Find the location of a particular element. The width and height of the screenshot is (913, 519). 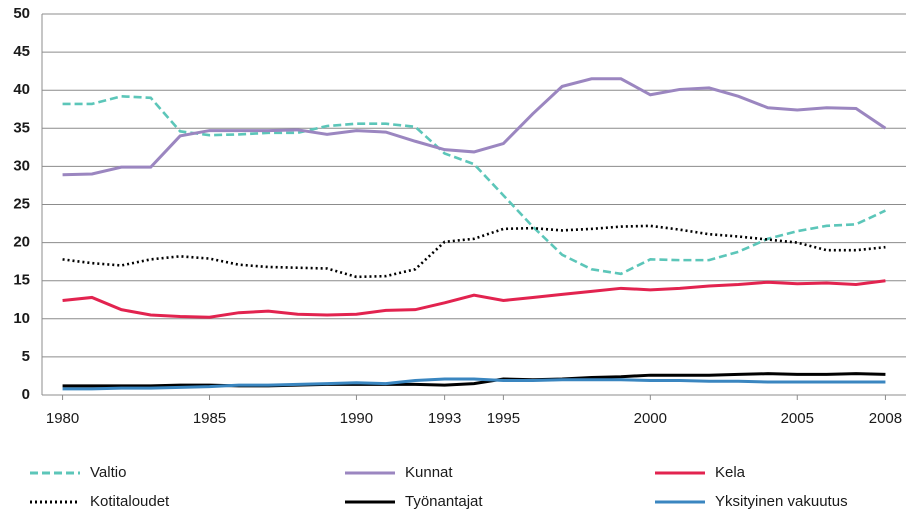

legend-label: Kotitaloudet is located at coordinates (130, 501).